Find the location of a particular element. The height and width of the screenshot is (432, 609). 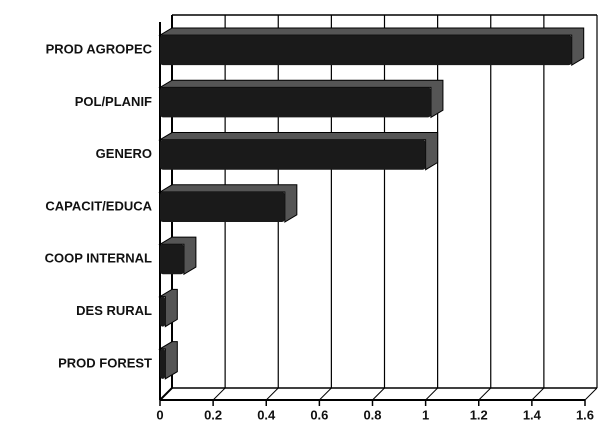

y-tick-label: POL/PLANIF is located at coordinates (113, 101).